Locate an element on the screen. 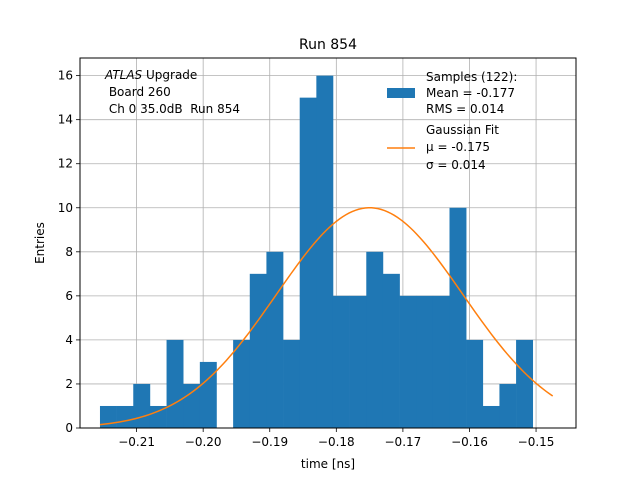 The height and width of the screenshot is (480, 640). x-tick-label: −0.21 is located at coordinates (136, 442).